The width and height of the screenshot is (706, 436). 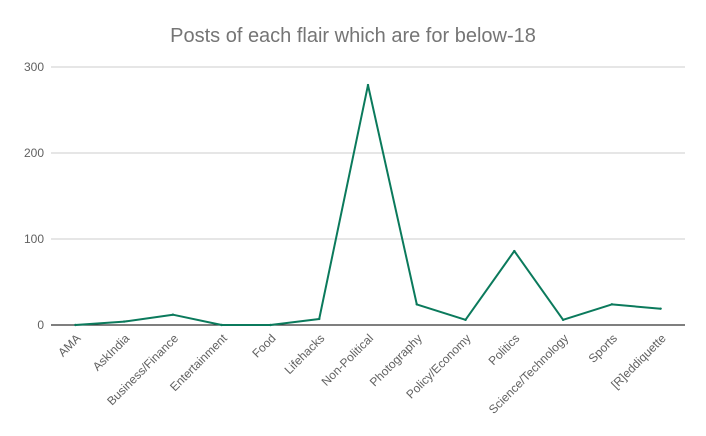 I want to click on y-axis-ticks: 0 100 200 300, so click(x=34, y=196).